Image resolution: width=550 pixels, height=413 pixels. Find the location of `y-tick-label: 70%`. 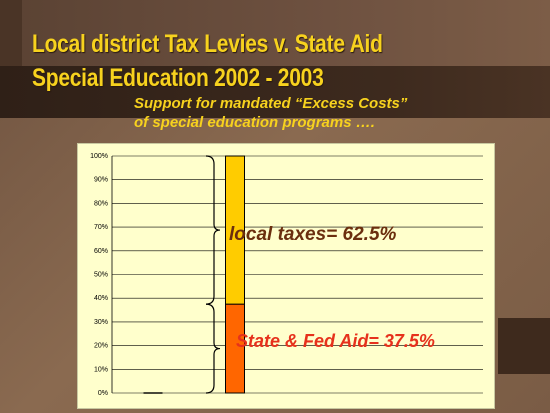

y-tick-label: 70% is located at coordinates (101, 227).